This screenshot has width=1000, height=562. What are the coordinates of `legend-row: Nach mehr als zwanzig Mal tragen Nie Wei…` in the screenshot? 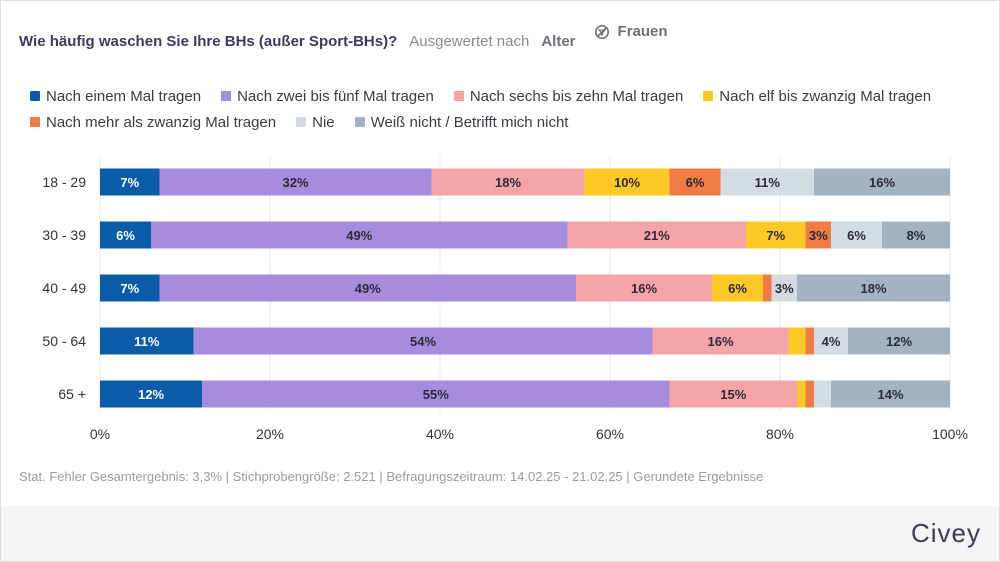 It's located at (505, 122).